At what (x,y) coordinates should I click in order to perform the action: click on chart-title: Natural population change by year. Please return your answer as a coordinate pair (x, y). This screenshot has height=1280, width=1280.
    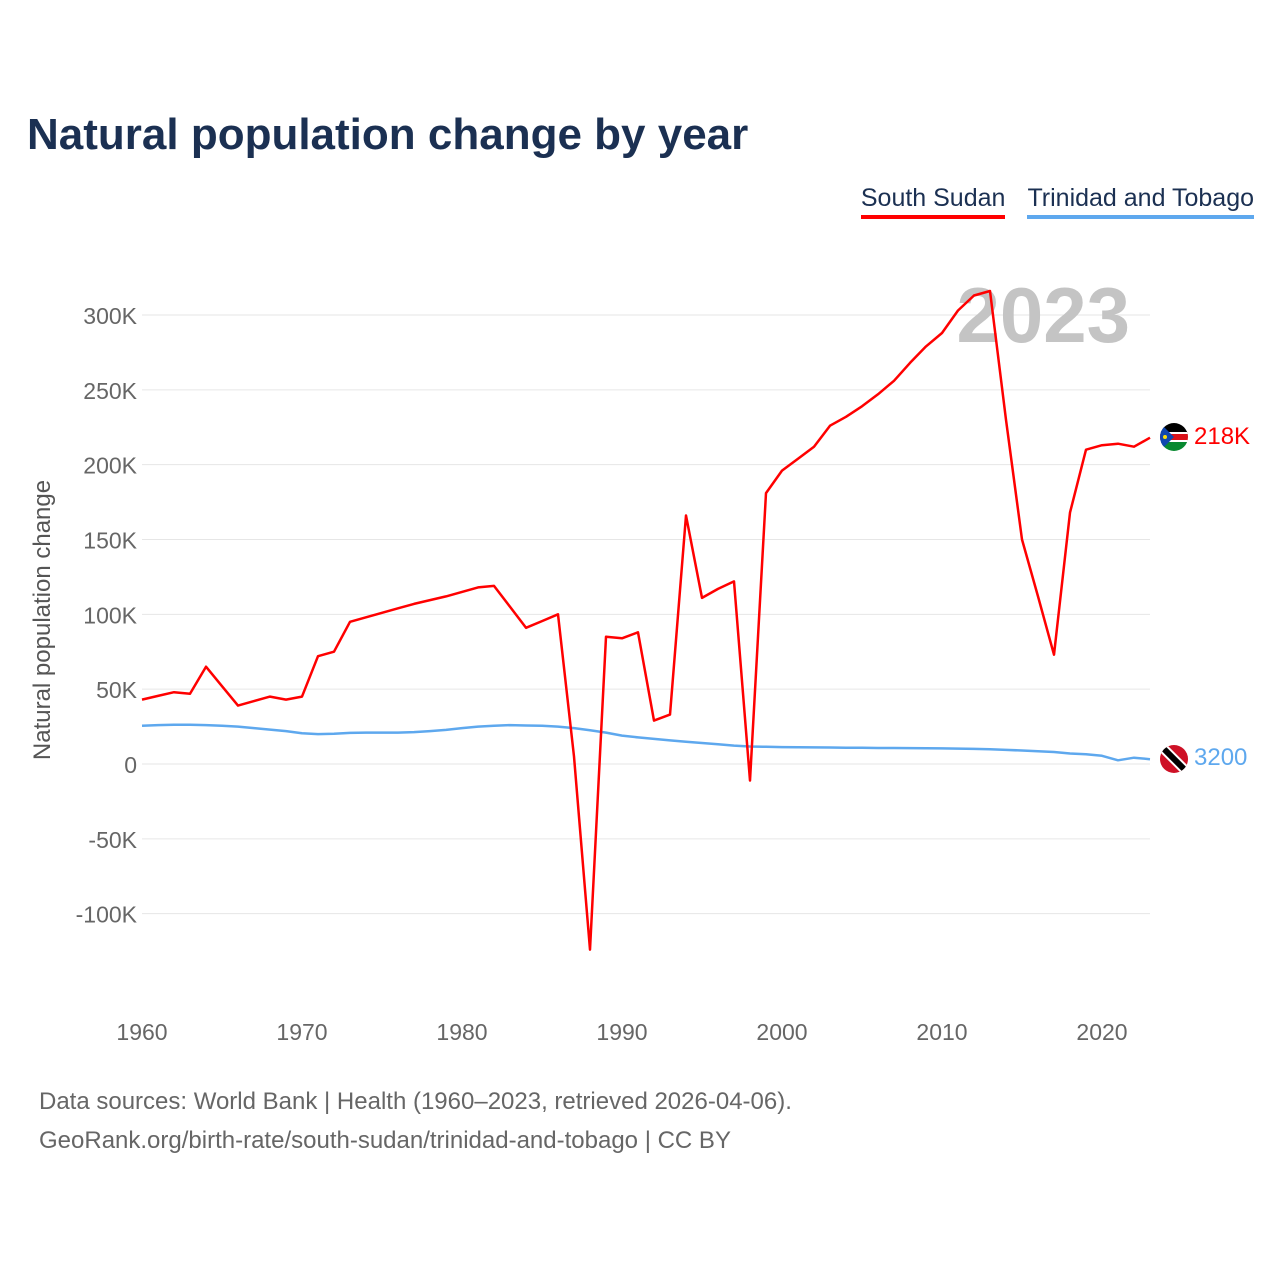
    Looking at the image, I should click on (388, 134).